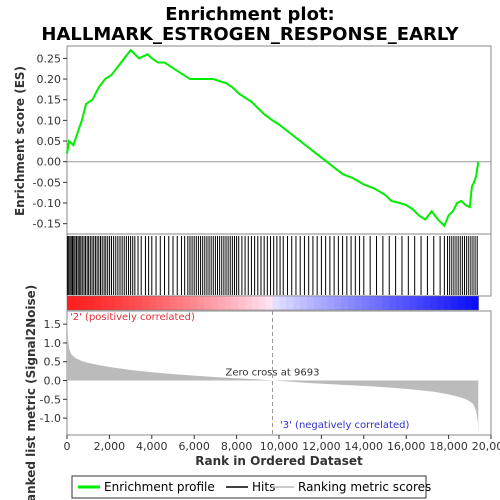 The width and height of the screenshot is (500, 500). What do you see at coordinates (49, 58) in the screenshot?
I see `es-tick-label: 0.25` at bounding box center [49, 58].